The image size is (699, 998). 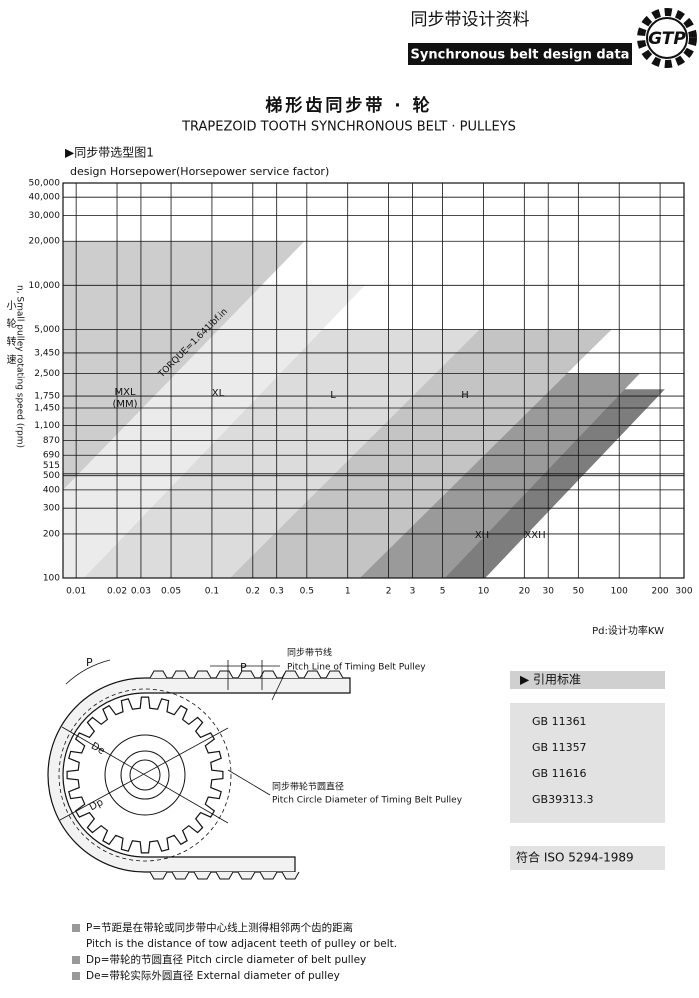 What do you see at coordinates (470, 20) in the screenshot?
I see `header-title: 同步带设计资料` at bounding box center [470, 20].